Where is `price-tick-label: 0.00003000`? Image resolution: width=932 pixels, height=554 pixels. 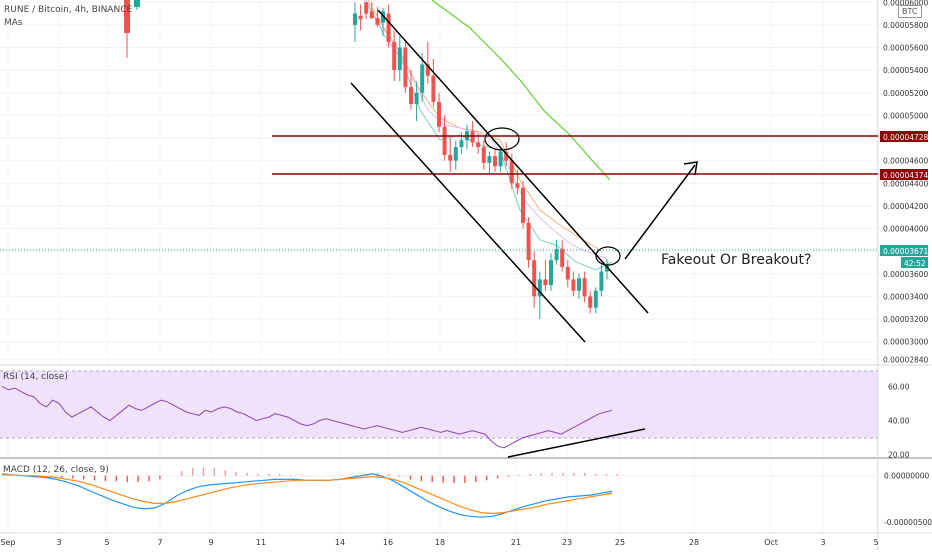 price-tick-label: 0.00003000 is located at coordinates (906, 342).